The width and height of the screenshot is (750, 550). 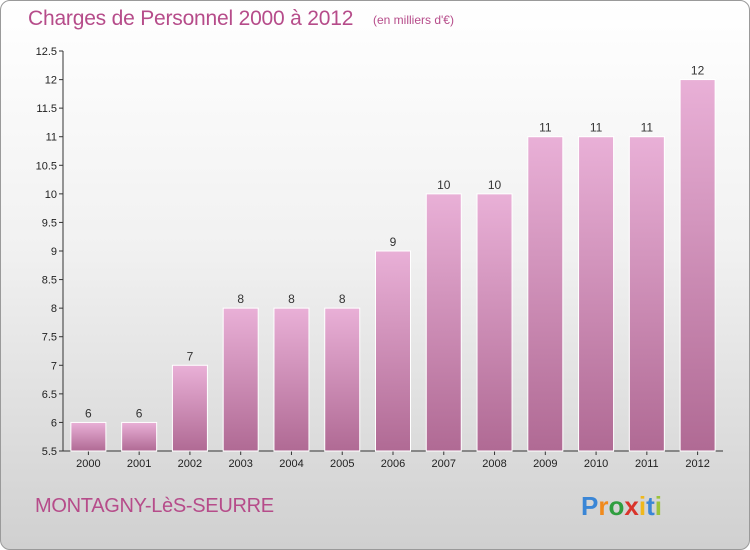 What do you see at coordinates (54, 309) in the screenshot?
I see `y-tick-label: 8` at bounding box center [54, 309].